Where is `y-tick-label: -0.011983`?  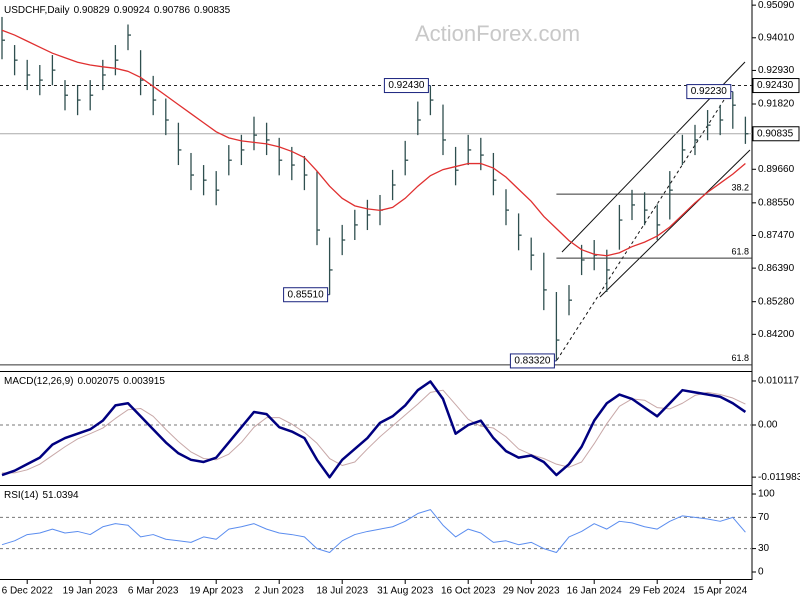 y-tick-label: -0.011983 is located at coordinates (779, 477).